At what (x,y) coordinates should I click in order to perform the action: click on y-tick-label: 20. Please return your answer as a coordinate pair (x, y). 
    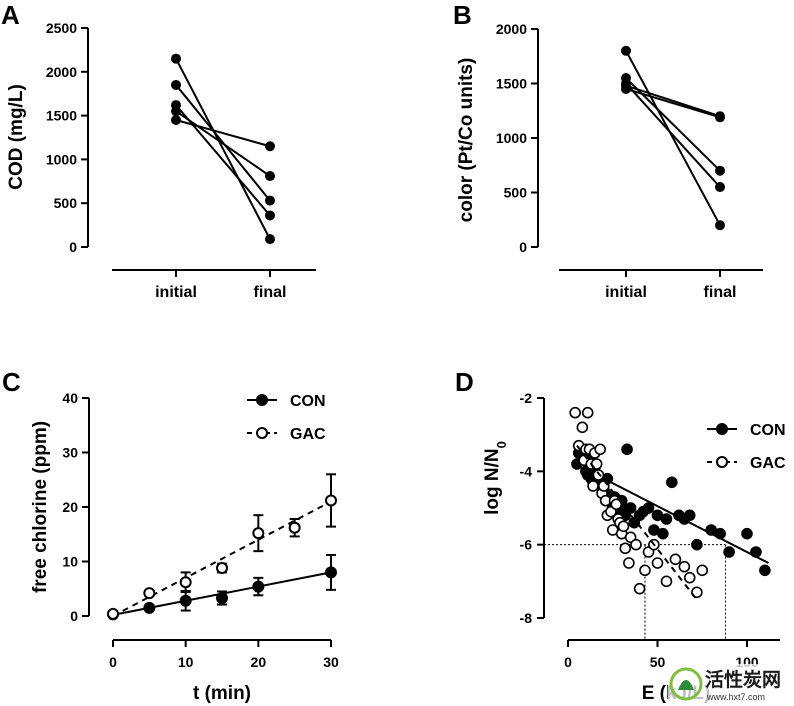
    Looking at the image, I should click on (70, 507).